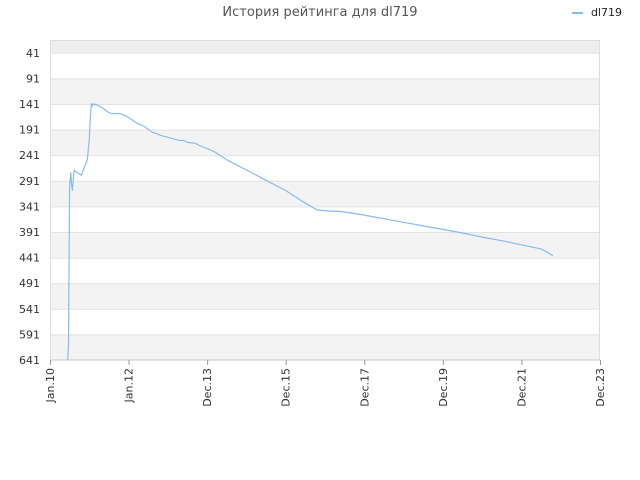 This screenshot has width=640, height=480. Describe the element at coordinates (29, 104) in the screenshot. I see `y-tick-label: 141` at that location.